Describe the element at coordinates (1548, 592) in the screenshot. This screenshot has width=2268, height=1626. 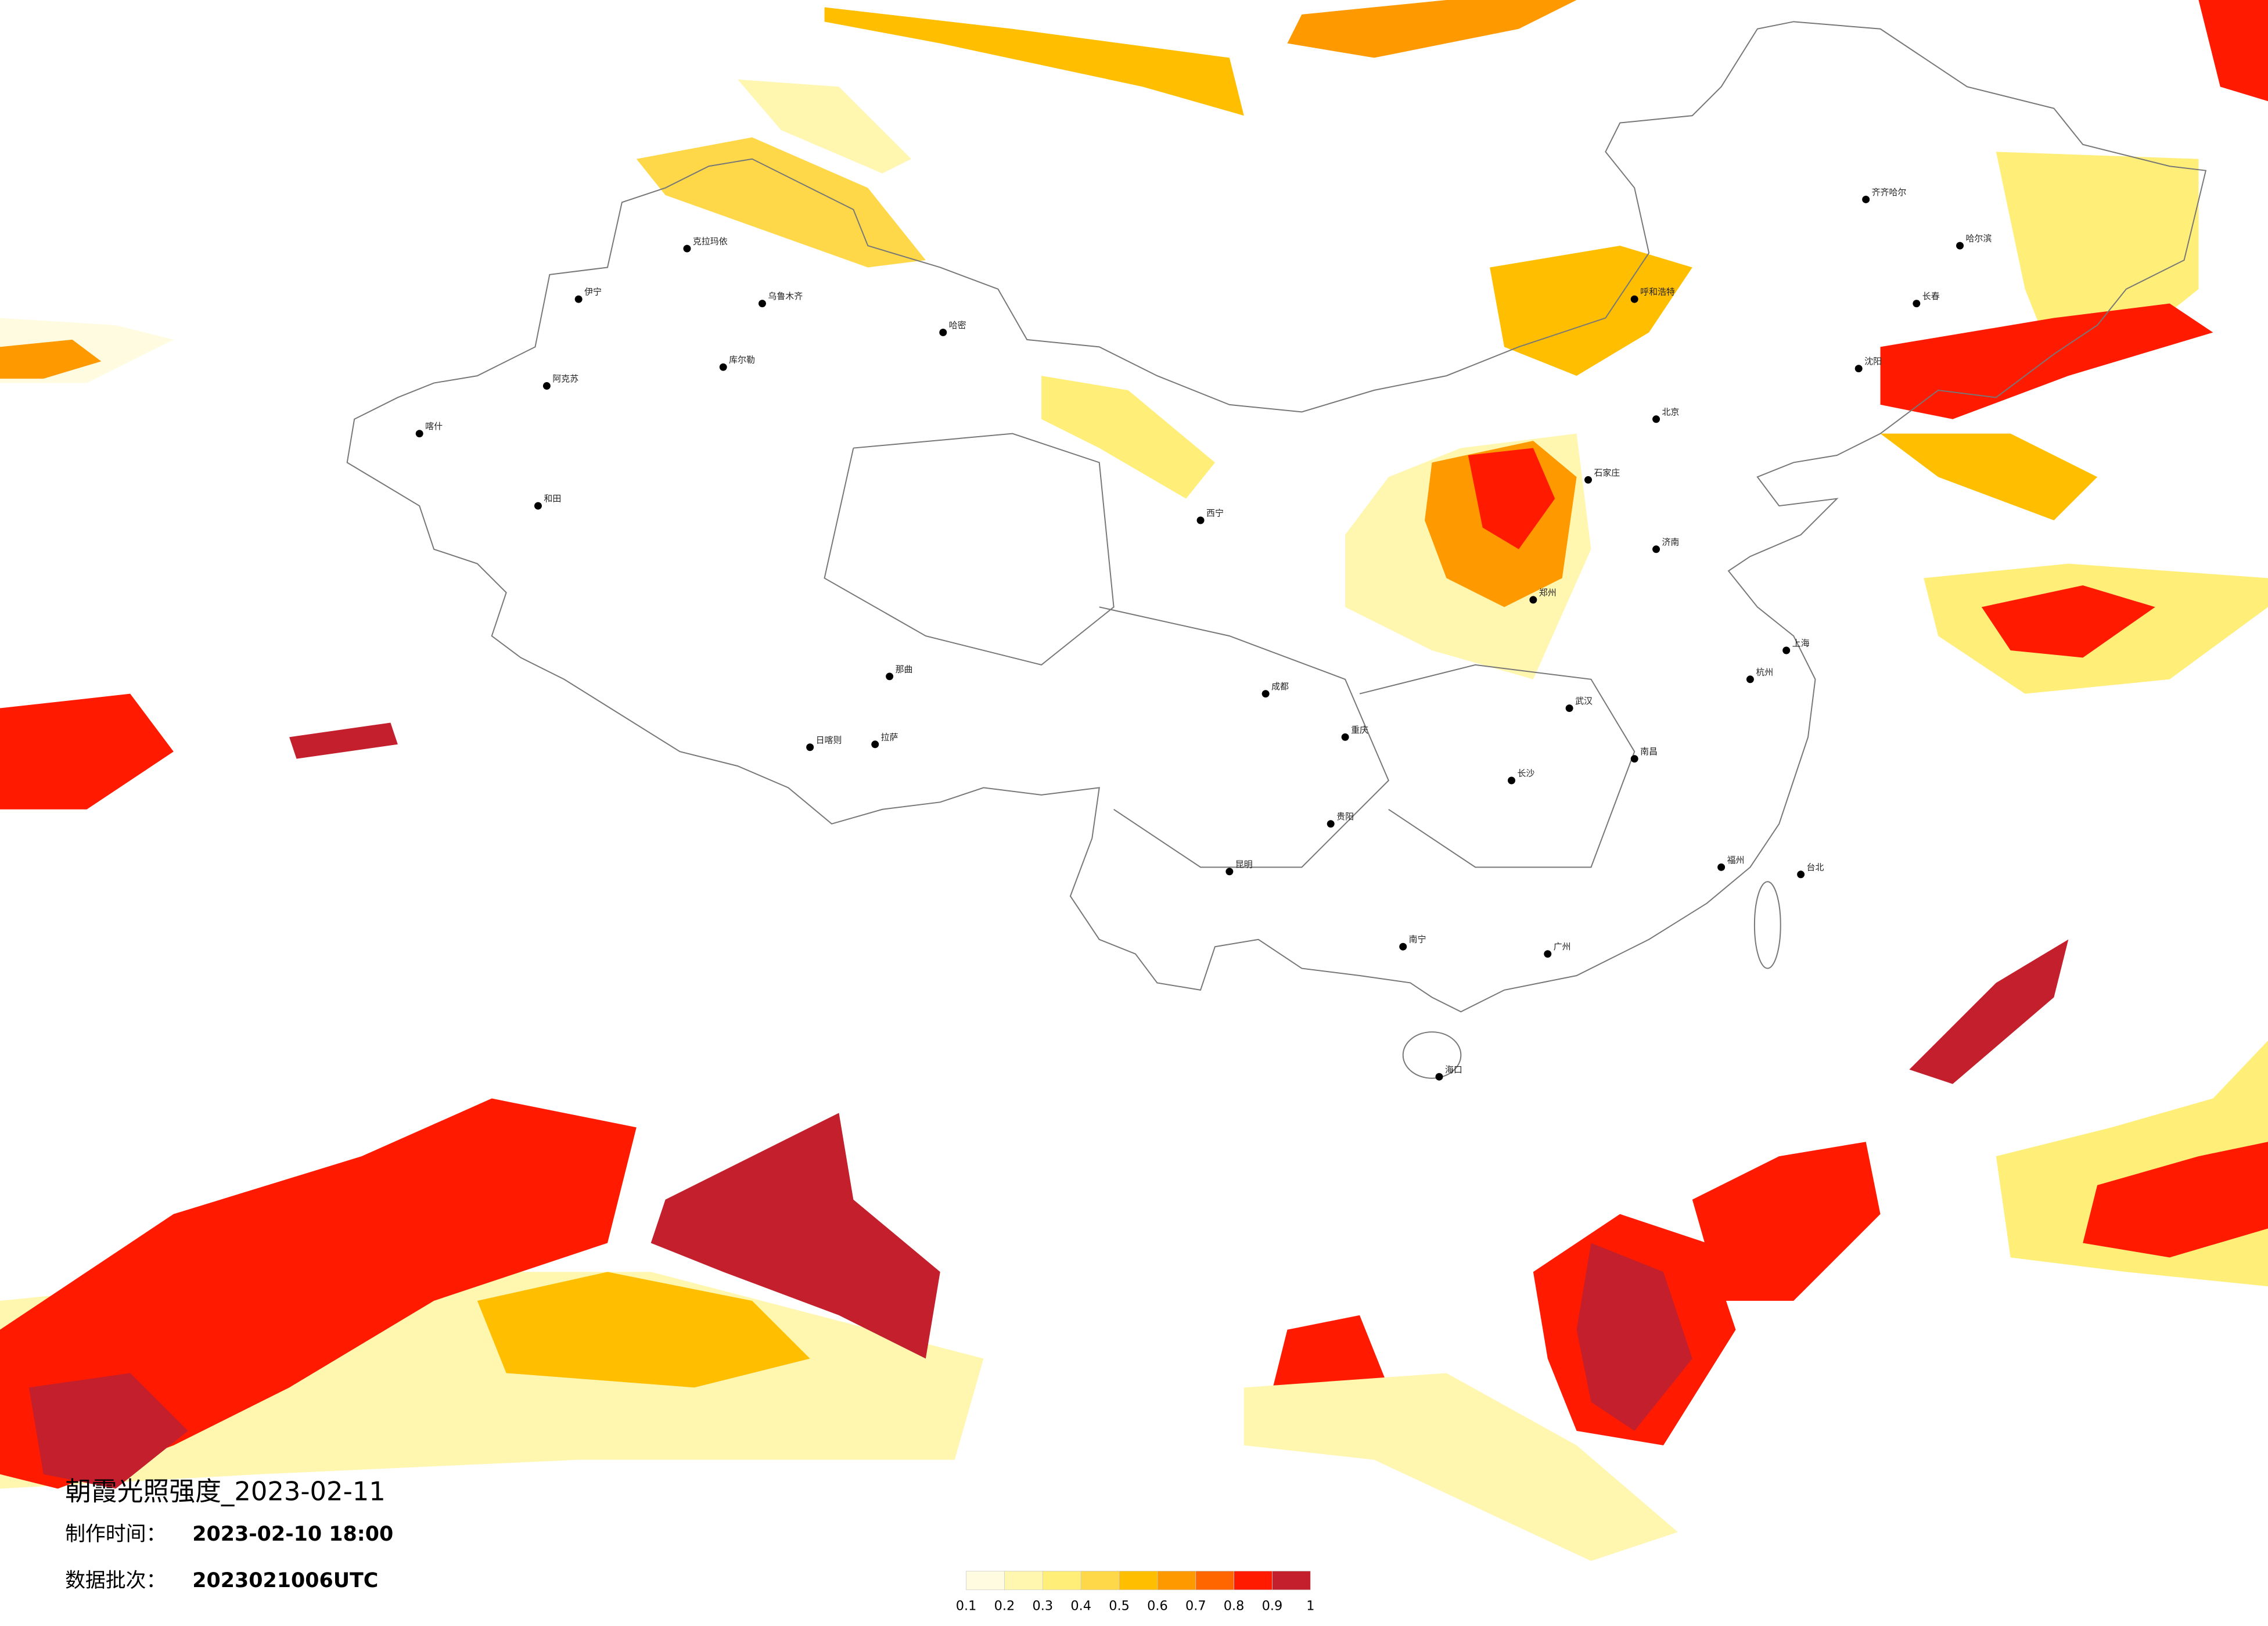
I see `city-label: 郑州` at that location.